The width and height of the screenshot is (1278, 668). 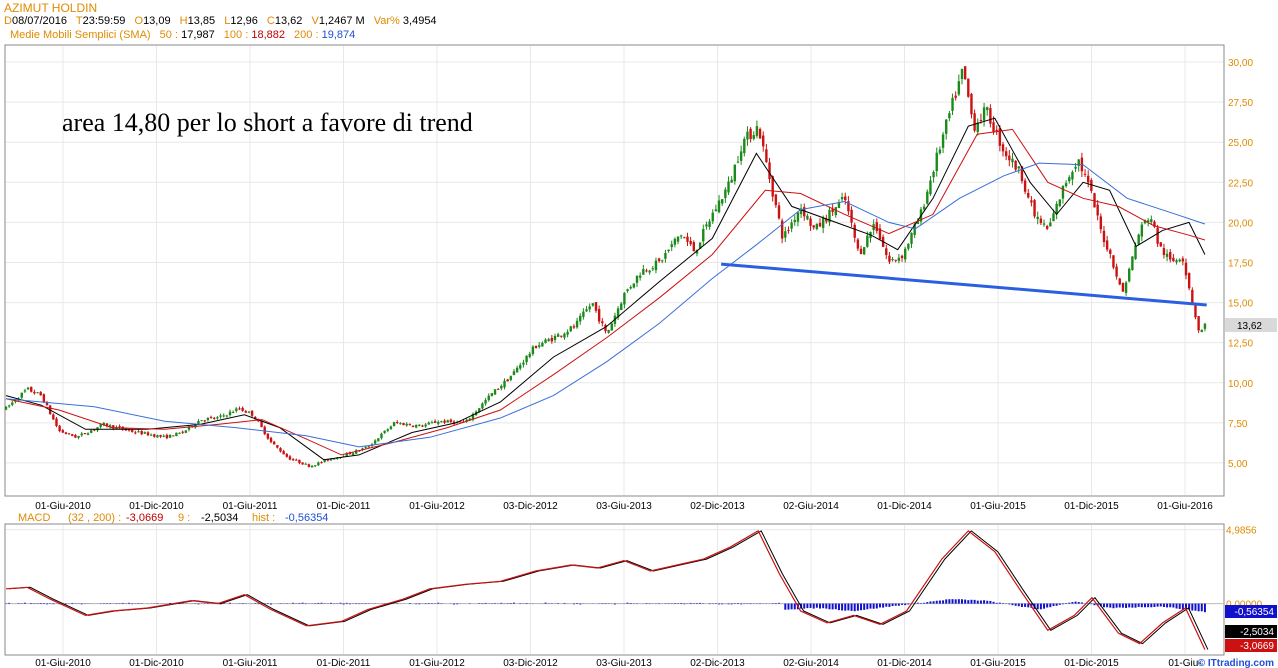 I want to click on var-value: 3,4954, so click(x=419, y=21).